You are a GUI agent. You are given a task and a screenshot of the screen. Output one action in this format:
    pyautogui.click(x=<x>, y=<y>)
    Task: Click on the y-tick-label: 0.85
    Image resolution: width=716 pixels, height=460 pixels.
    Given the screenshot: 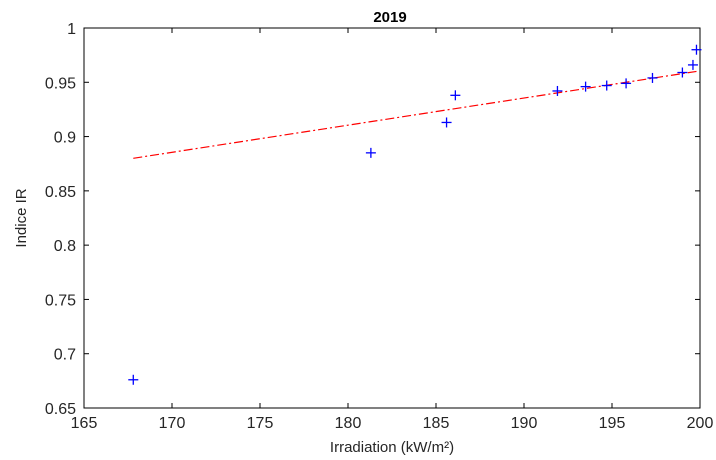 What is the action you would take?
    pyautogui.click(x=60, y=192)
    